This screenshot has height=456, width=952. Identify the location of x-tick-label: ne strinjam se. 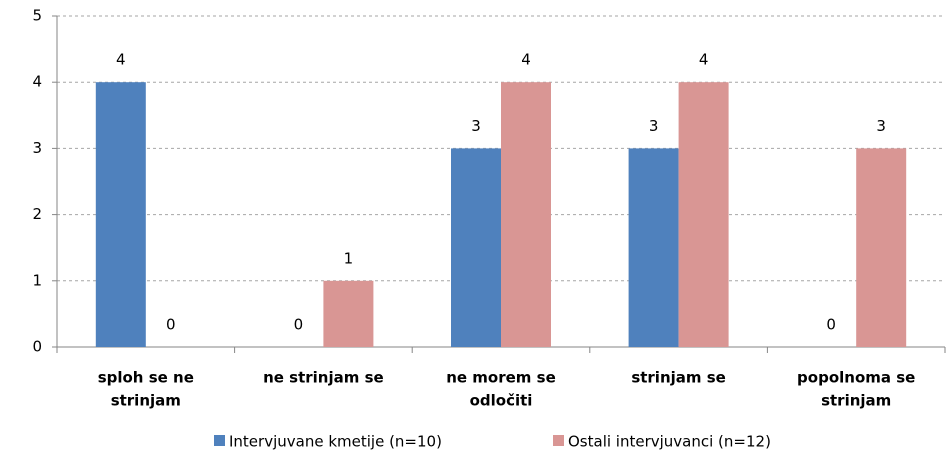
(323, 378).